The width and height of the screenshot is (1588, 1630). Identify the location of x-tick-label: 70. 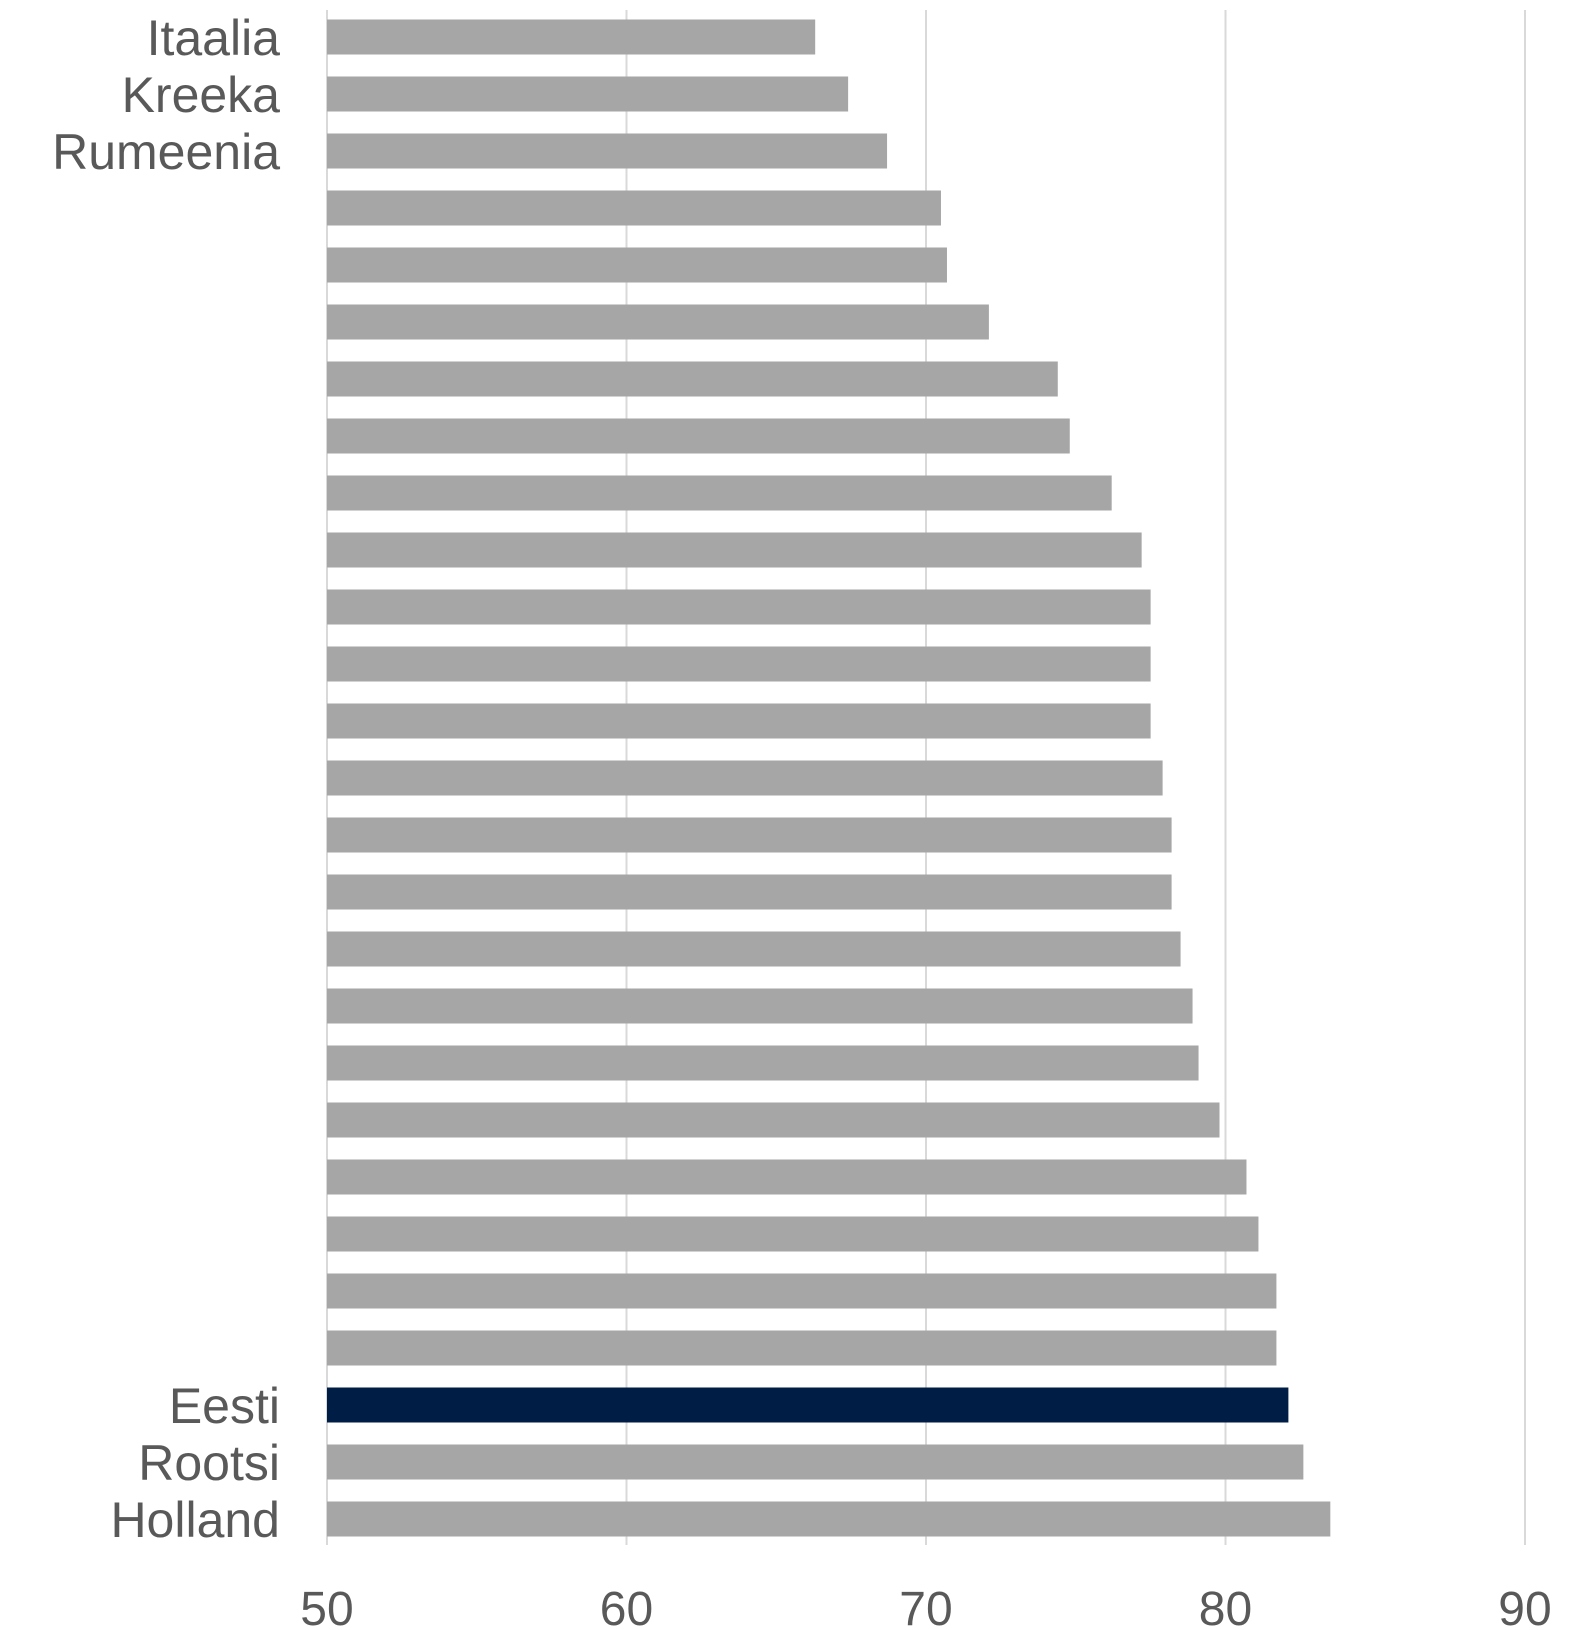
(925, 1606).